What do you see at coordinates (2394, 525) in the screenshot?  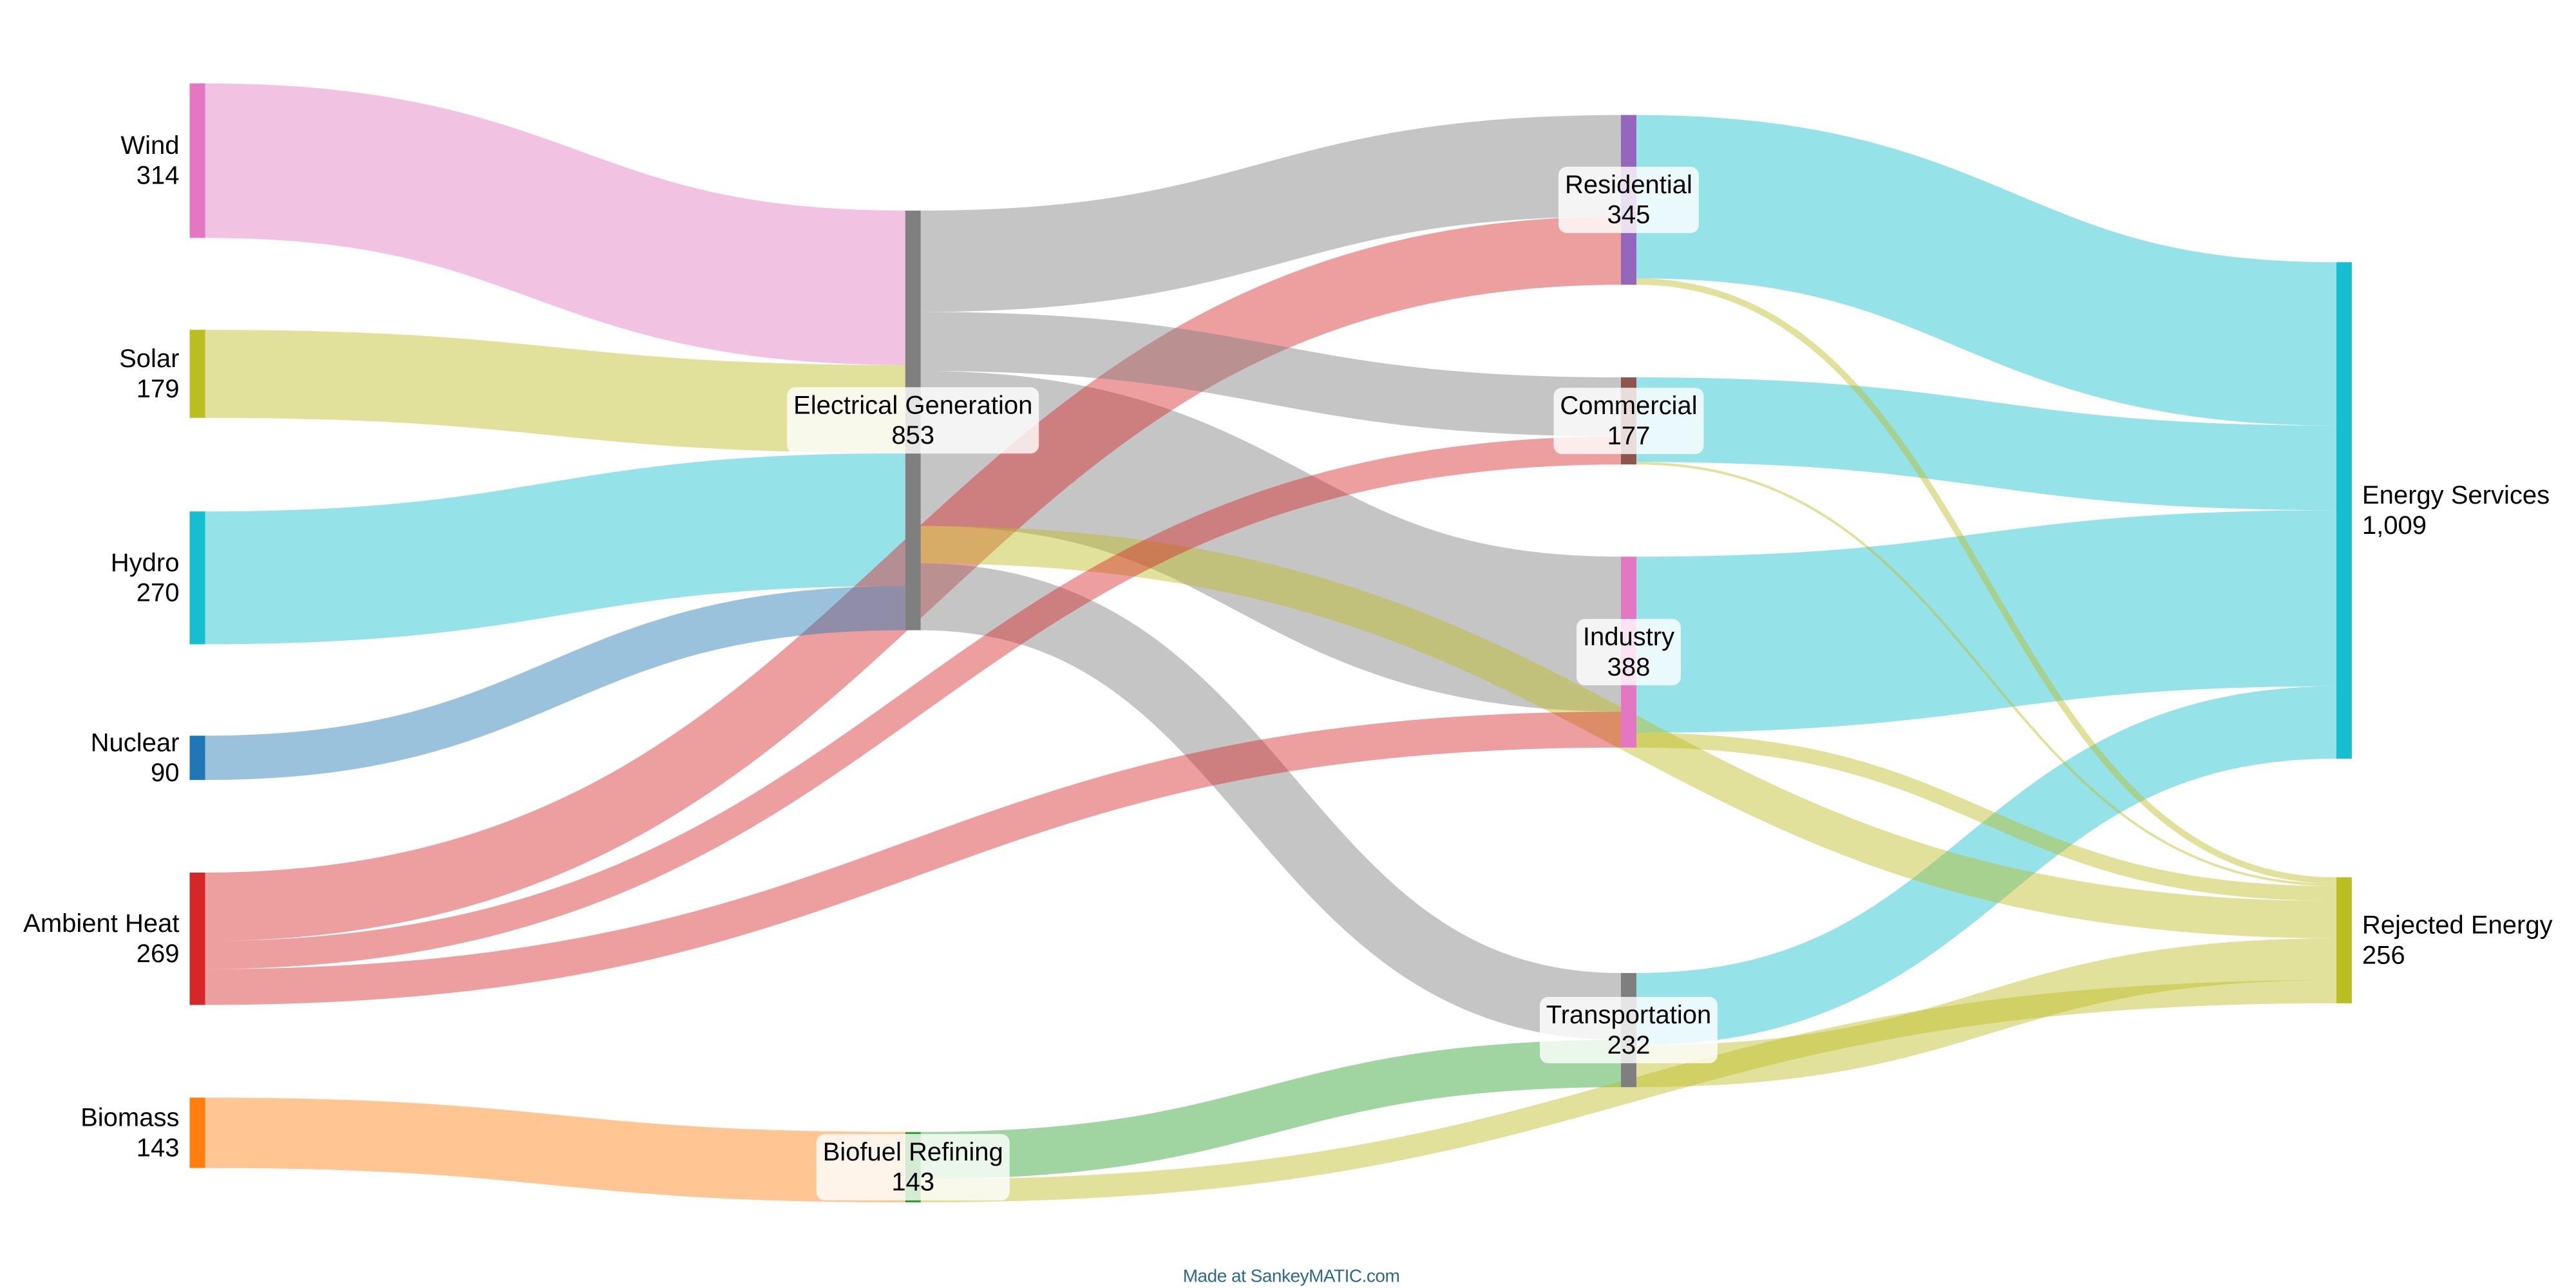 I see `svg-text: 1,009` at bounding box center [2394, 525].